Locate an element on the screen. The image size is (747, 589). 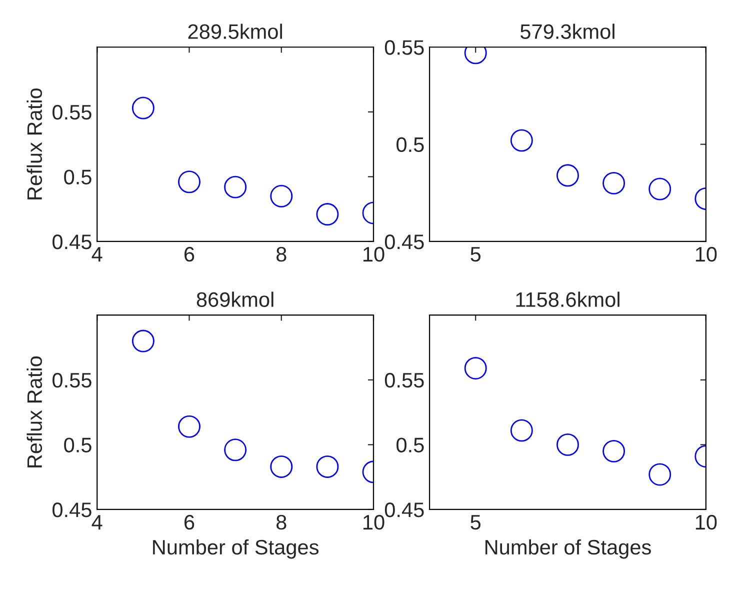
chart-title: 869kmol is located at coordinates (235, 299).